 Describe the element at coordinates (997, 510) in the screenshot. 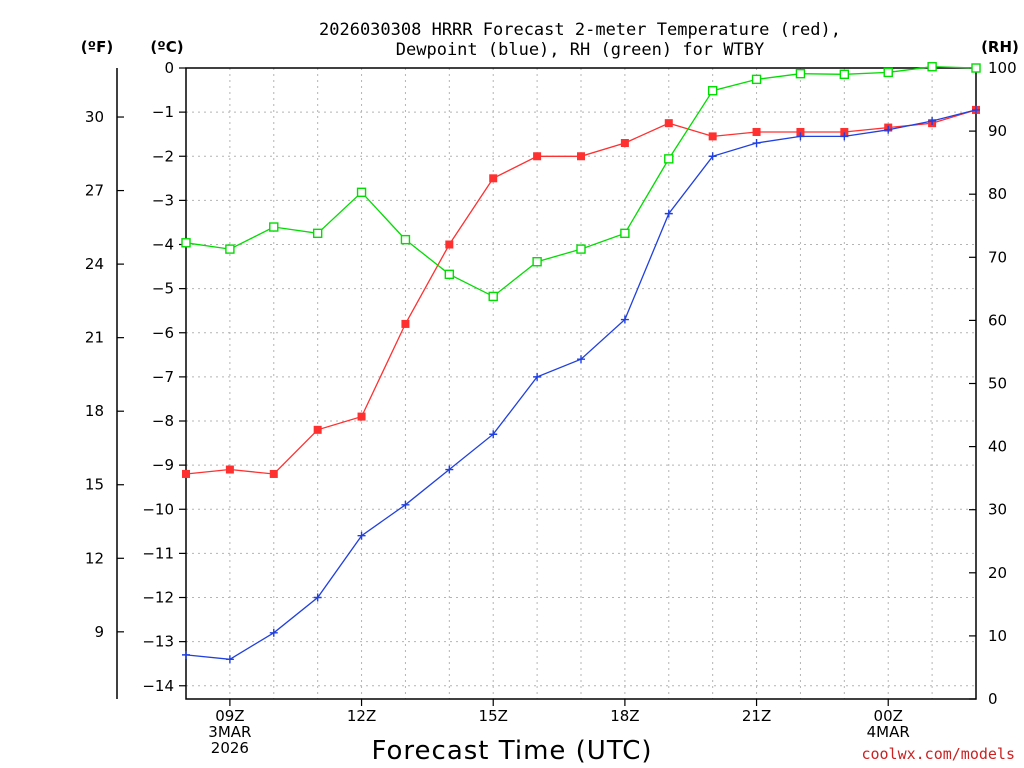

I see `rh-tick-label: 30` at that location.